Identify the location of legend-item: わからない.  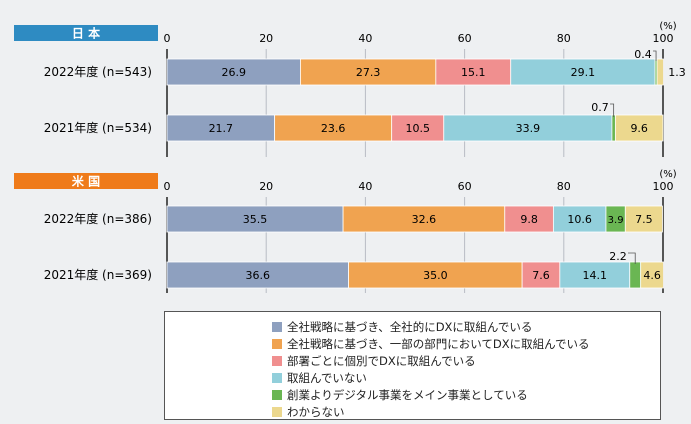
(308, 412).